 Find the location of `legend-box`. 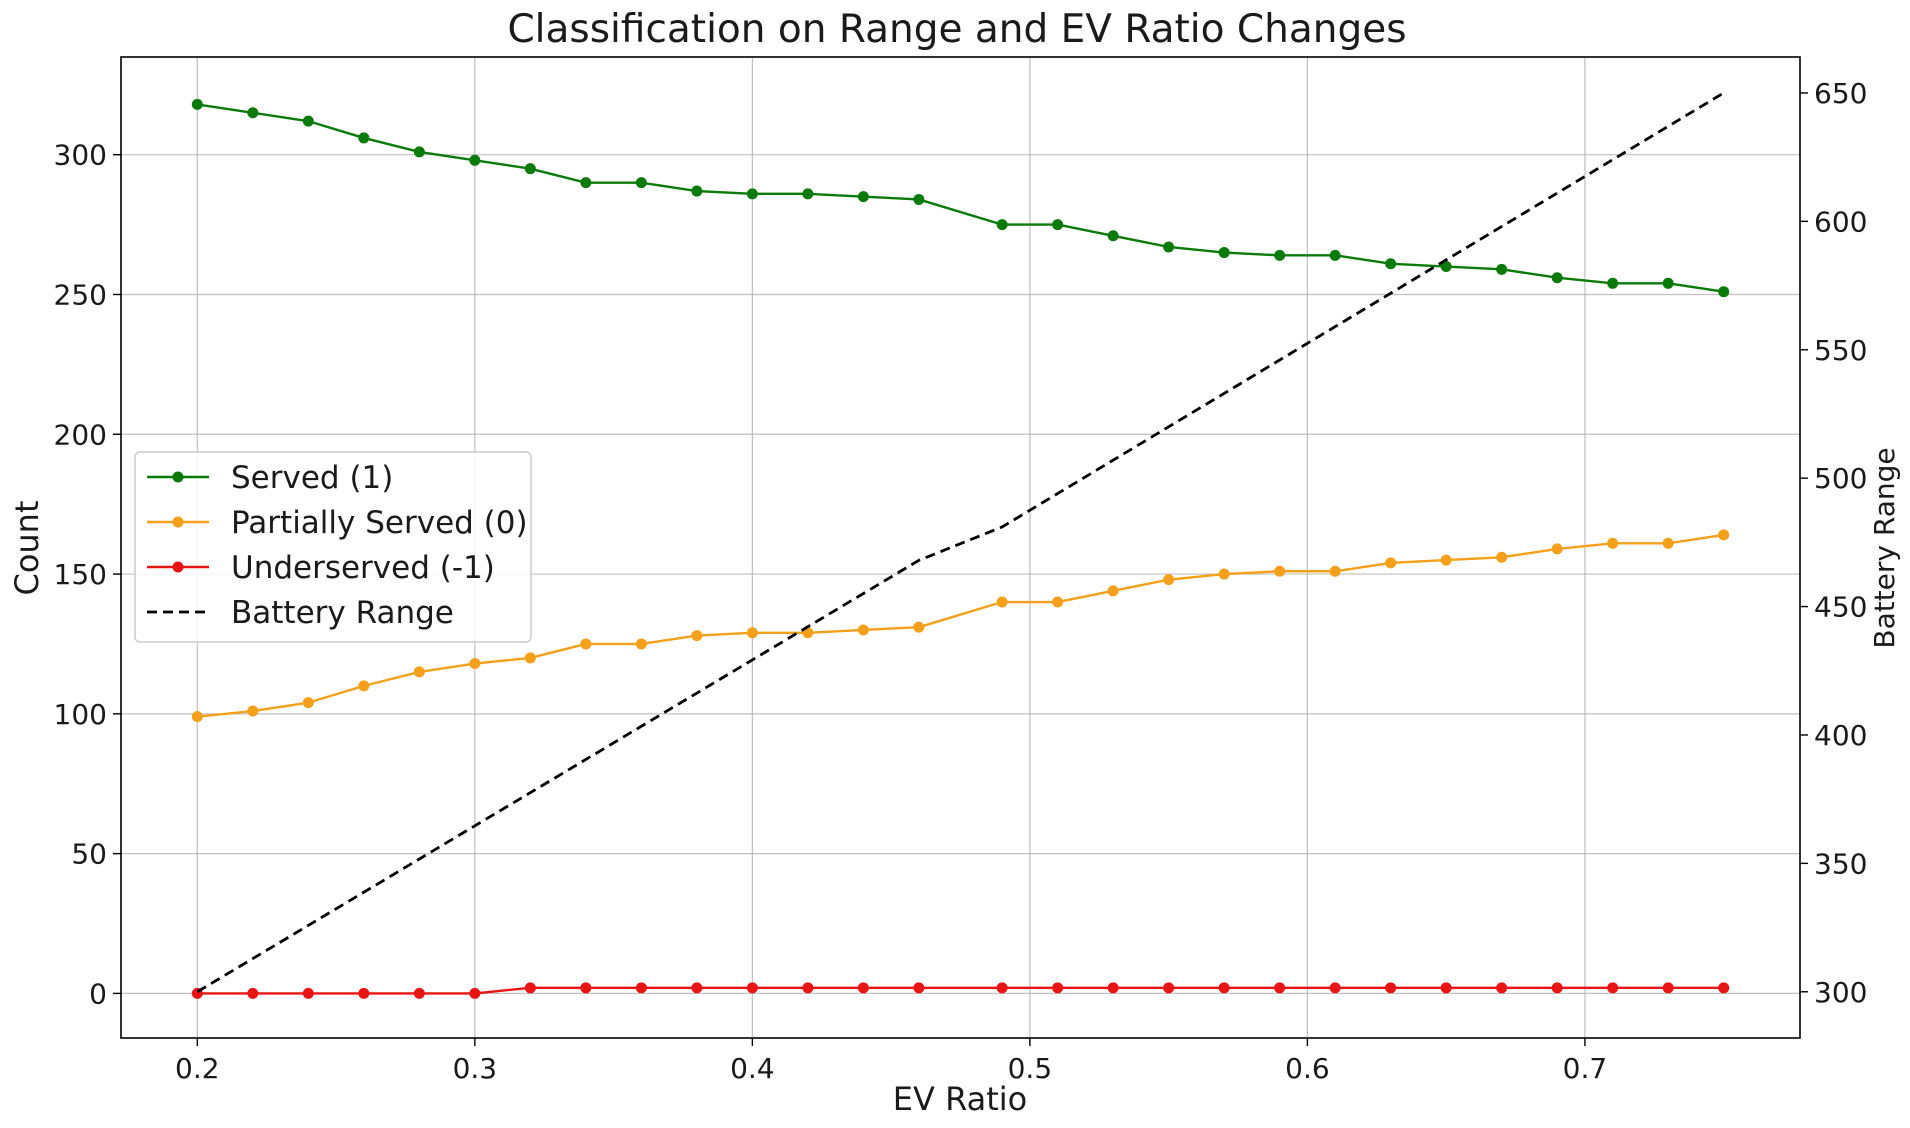

legend-box is located at coordinates (333, 547).